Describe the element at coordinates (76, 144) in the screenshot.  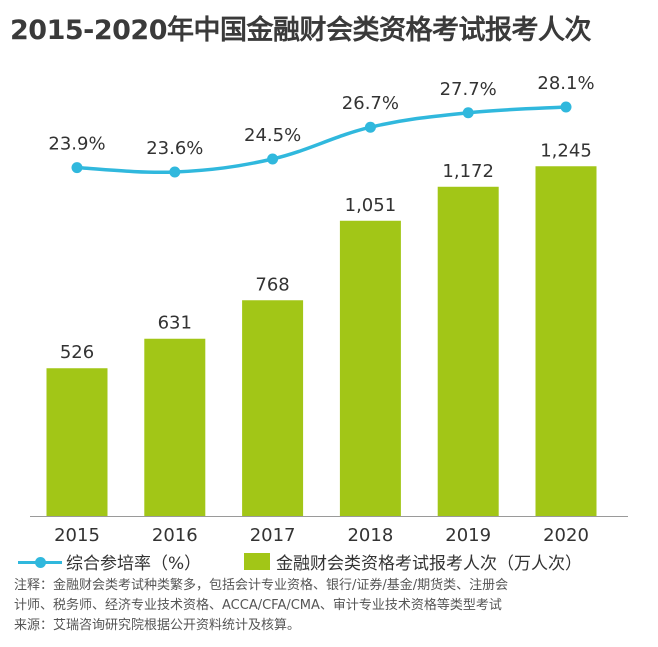
I see `line-label-2015: 23.9%` at that location.